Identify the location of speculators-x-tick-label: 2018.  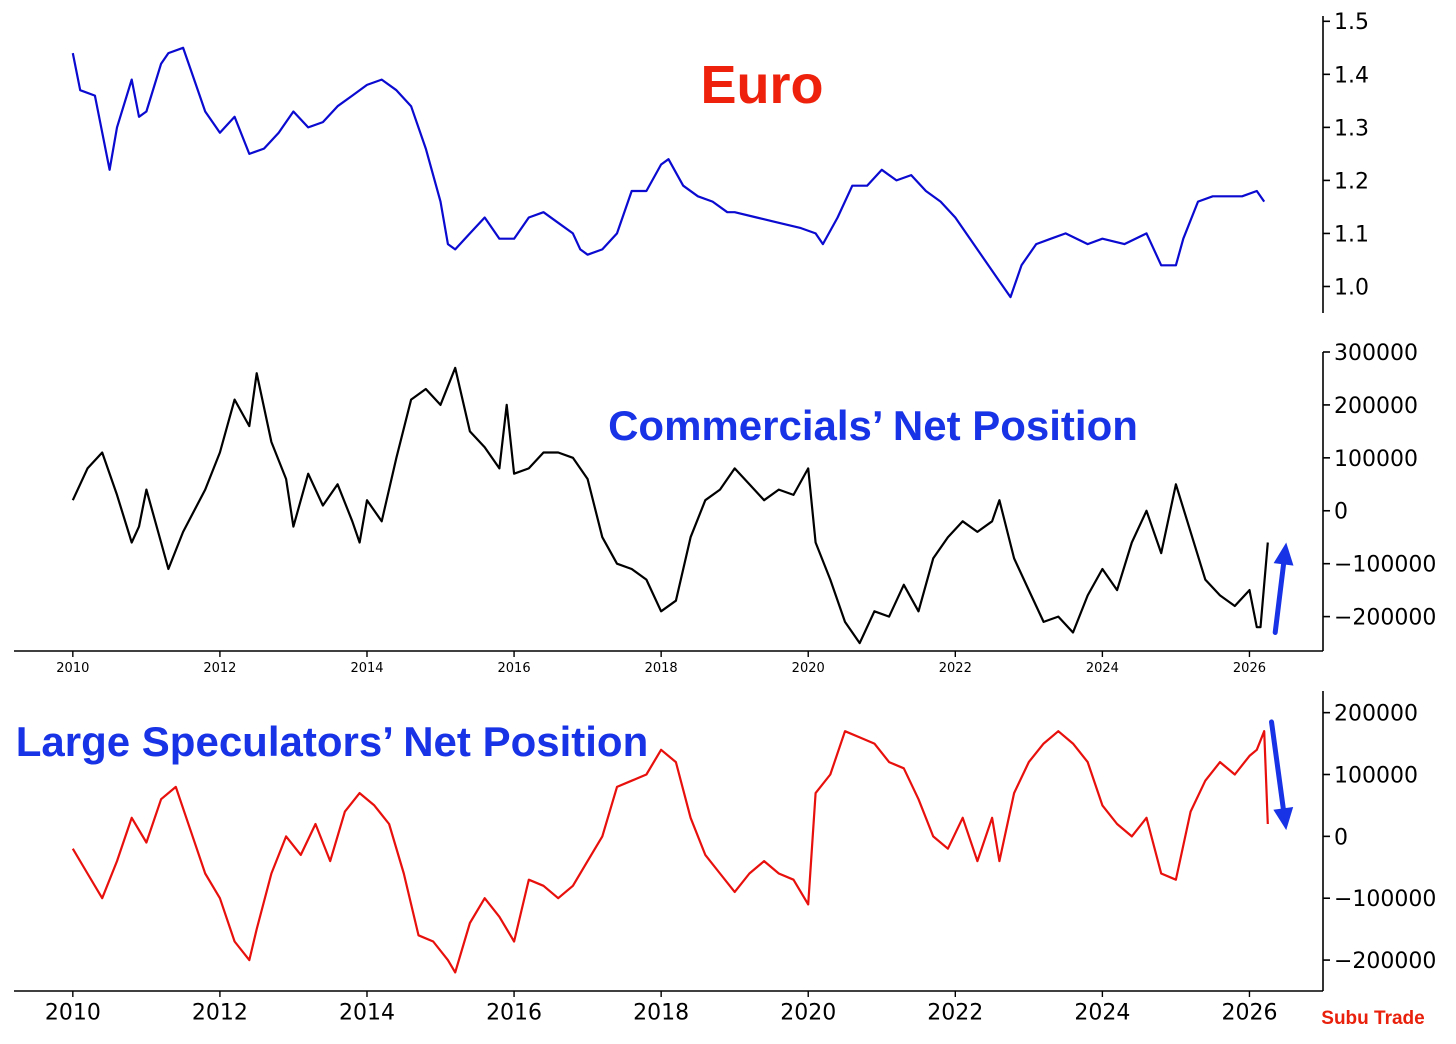
(661, 1013).